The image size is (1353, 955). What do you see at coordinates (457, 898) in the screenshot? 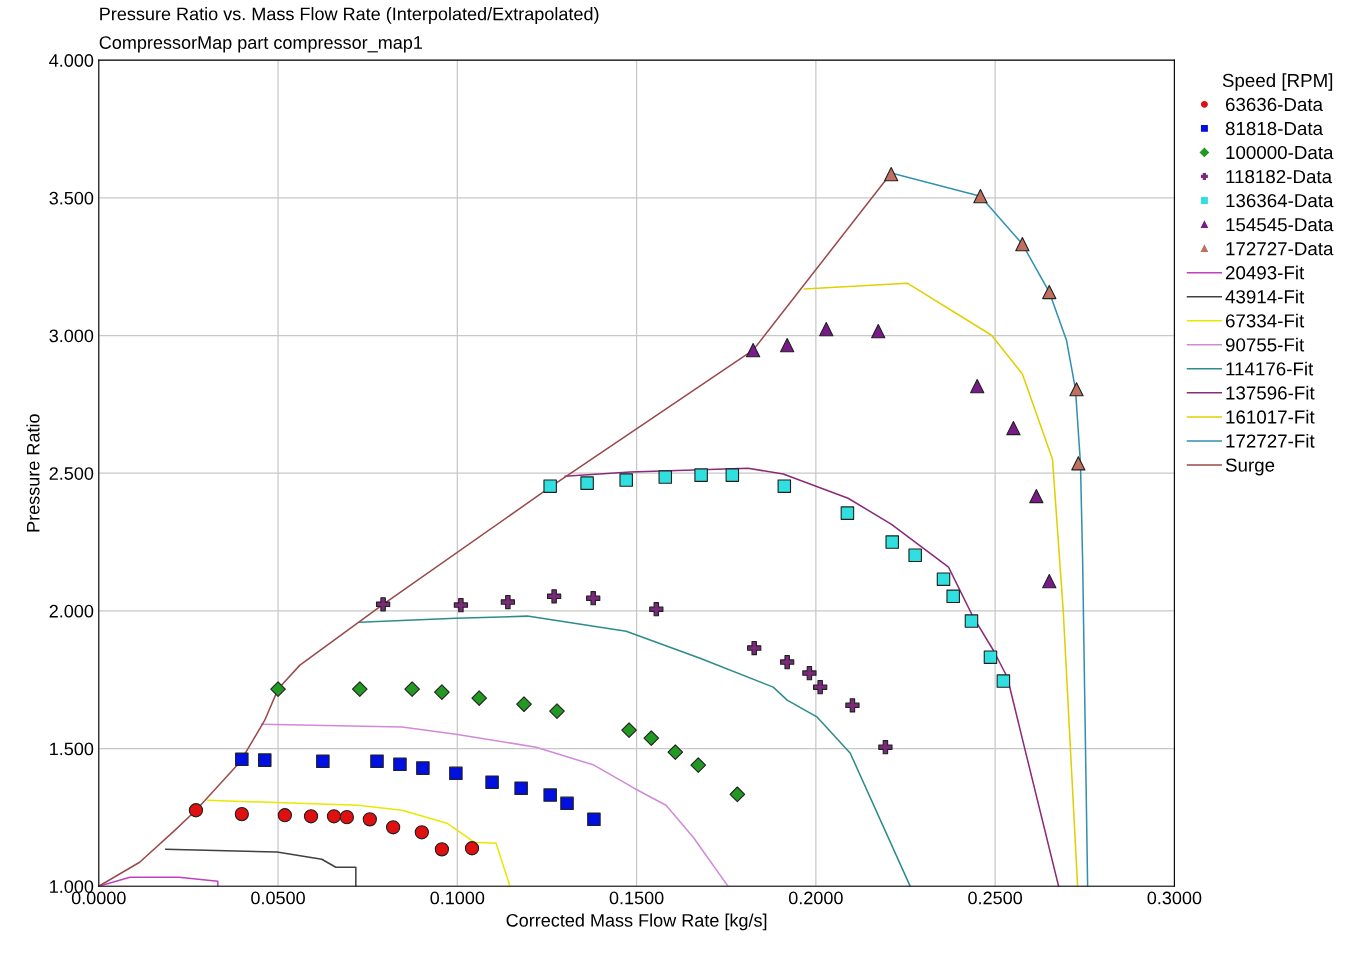
I see `x-tick-label: 0.1000` at bounding box center [457, 898].